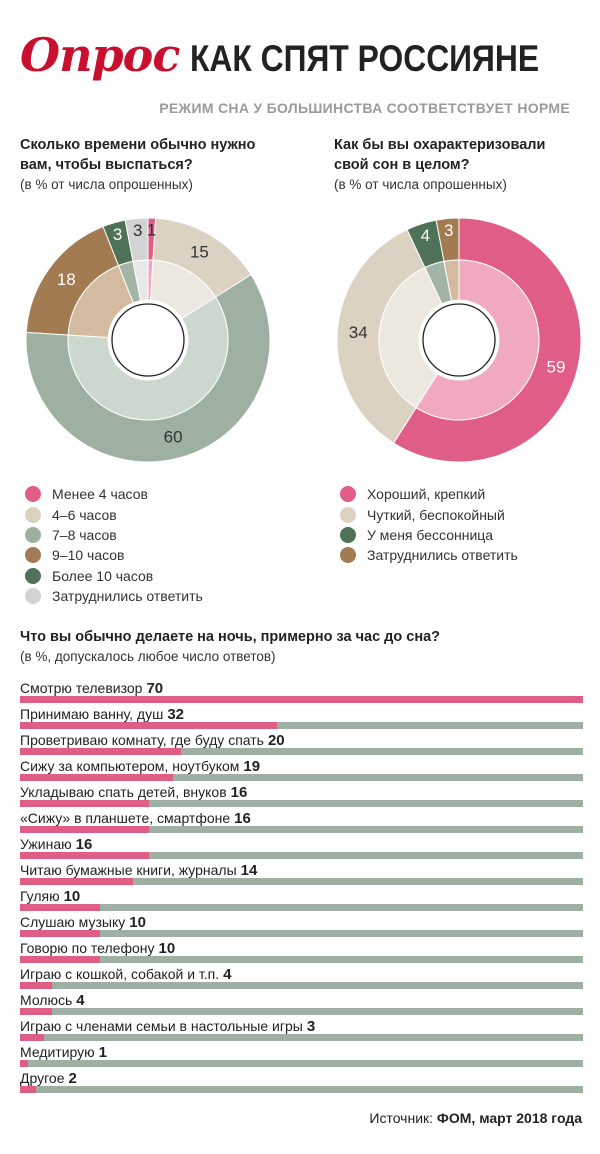 This screenshot has width=600, height=1154. I want to click on legend-item: 9–10 часов, so click(114, 555).